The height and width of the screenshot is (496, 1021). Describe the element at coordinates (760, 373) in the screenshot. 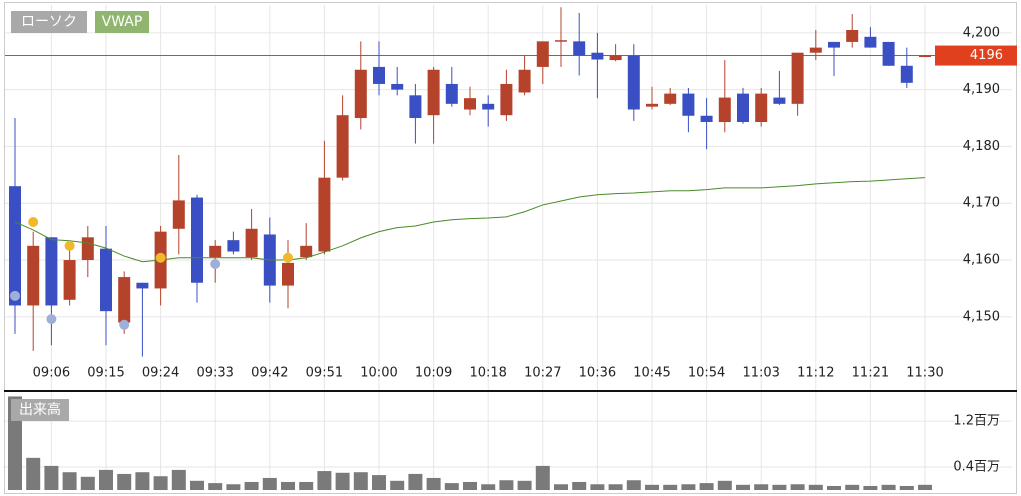

I see `x-tick-label: 11:03` at that location.